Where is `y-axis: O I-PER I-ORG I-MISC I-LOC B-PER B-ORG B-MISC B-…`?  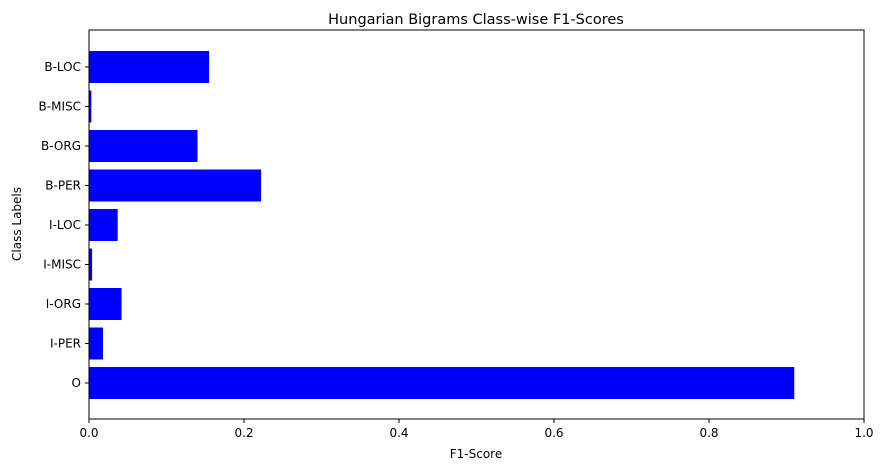 y-axis: O I-PER I-ORG I-MISC I-LOC B-PER B-ORG B-MISC B-… is located at coordinates (64, 225).